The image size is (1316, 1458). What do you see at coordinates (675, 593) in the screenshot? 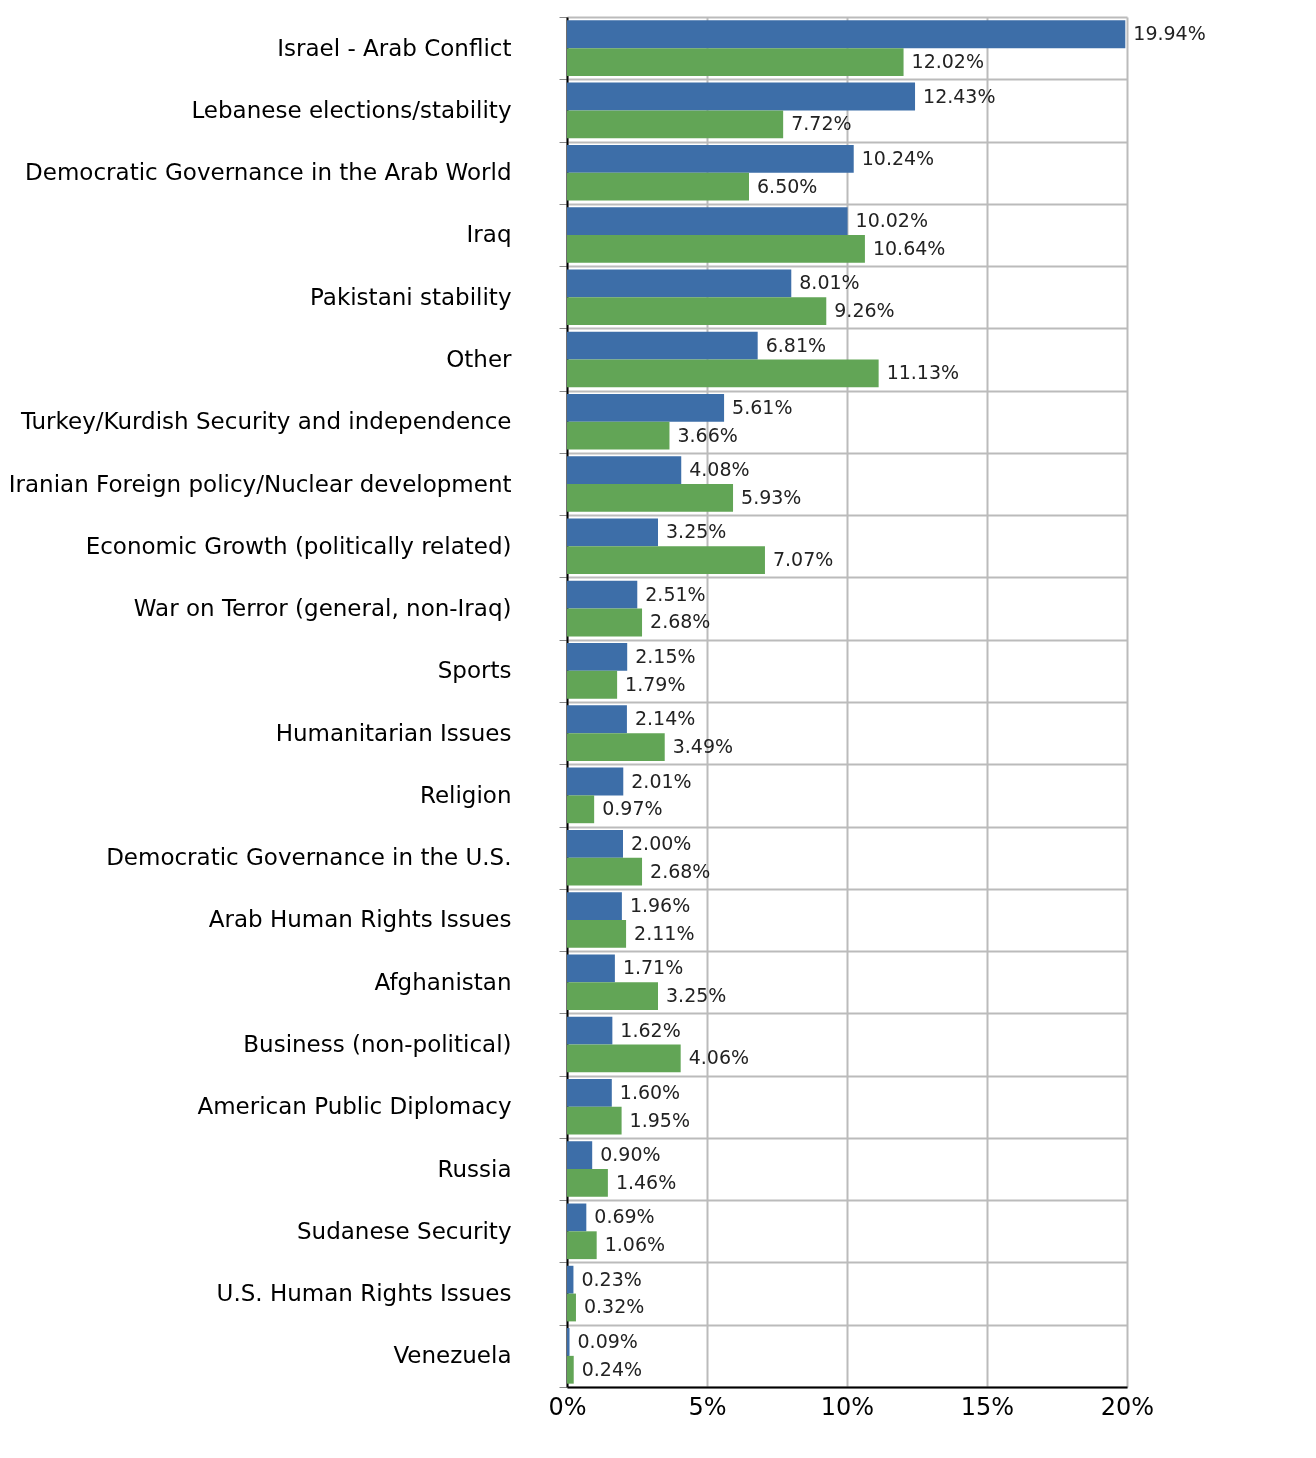
I see `data-label: 2.51%` at bounding box center [675, 593].